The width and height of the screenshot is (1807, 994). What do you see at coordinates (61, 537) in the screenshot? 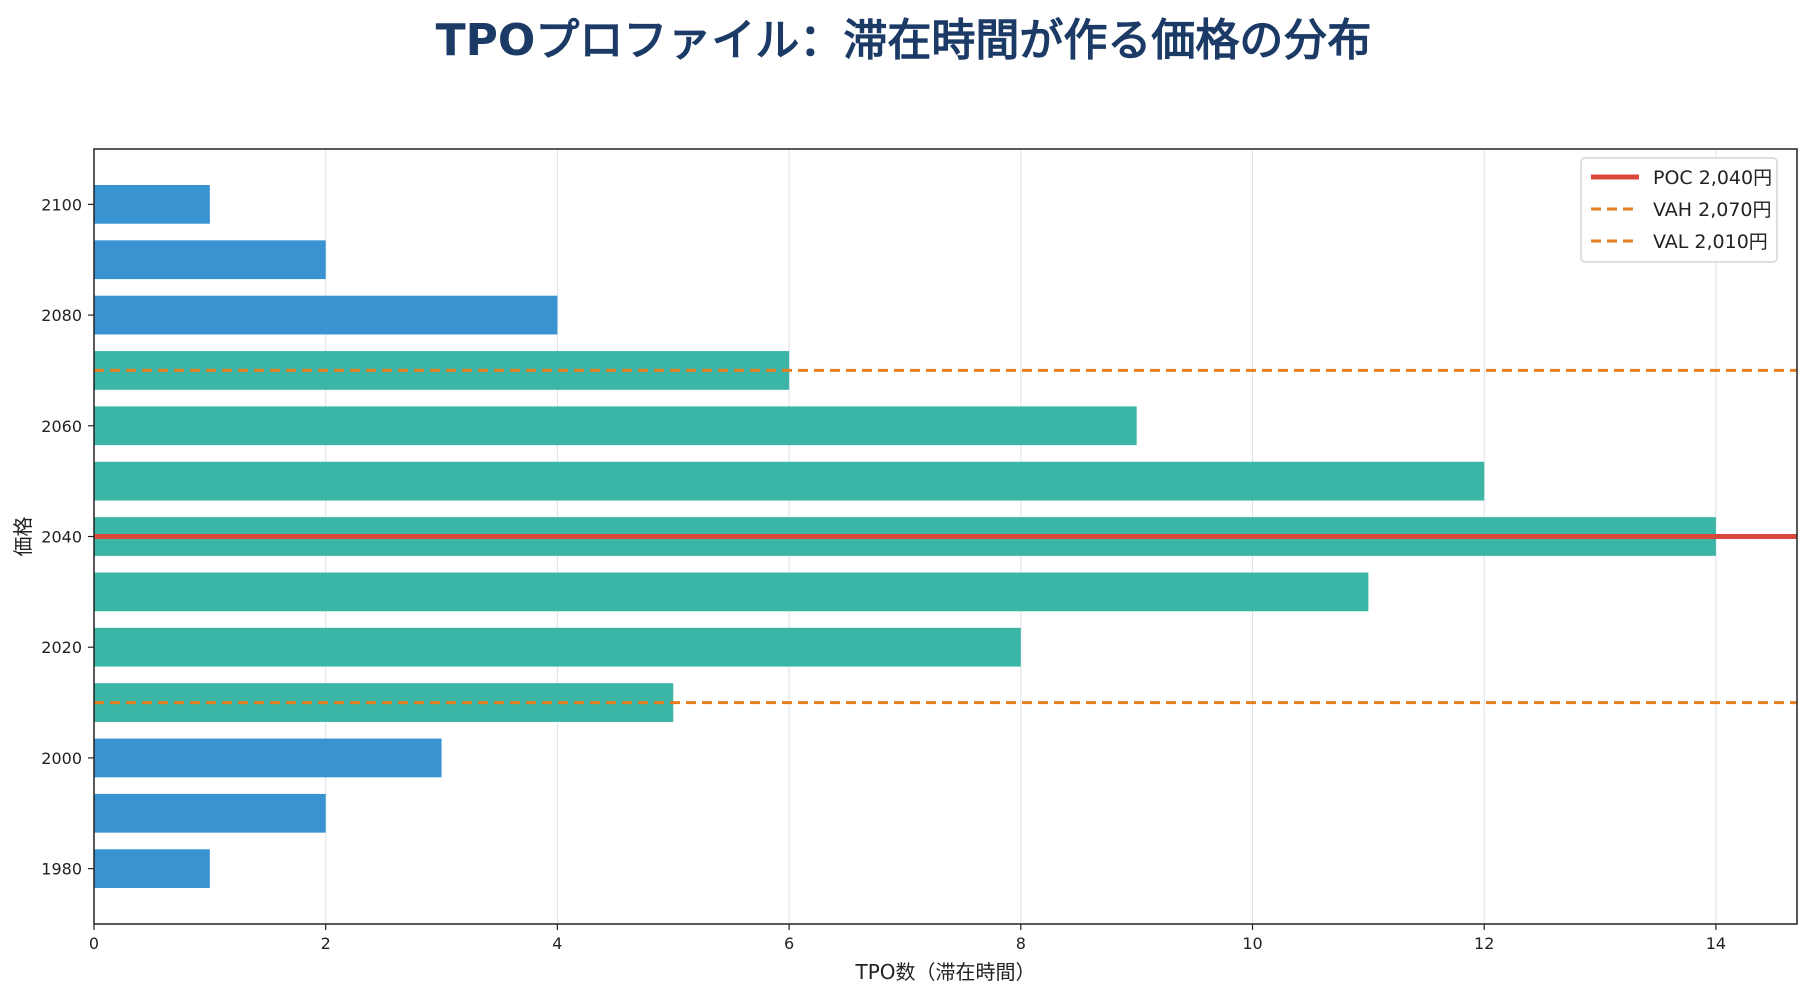
I see `y-tick-label: 2040` at bounding box center [61, 537].